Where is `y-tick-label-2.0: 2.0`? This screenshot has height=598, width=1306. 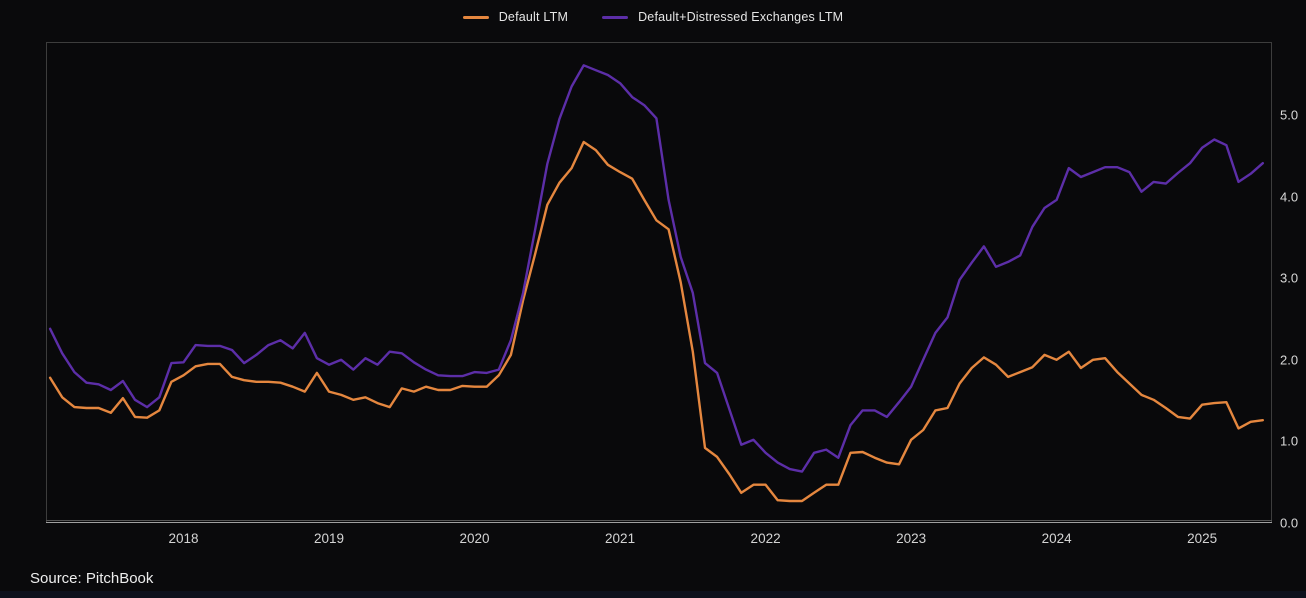 y-tick-label-2.0: 2.0 is located at coordinates (1289, 360).